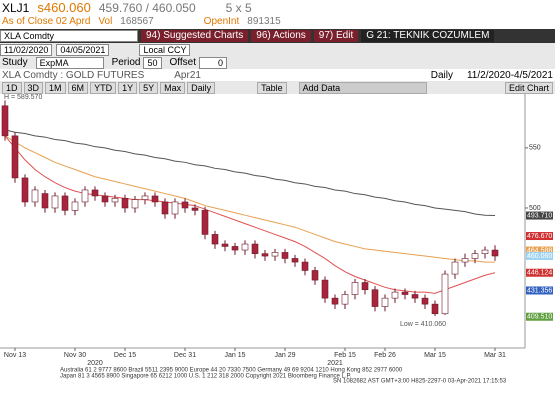 The image size is (555, 400). I want to click on as-of: As of Close 02 Aprd, so click(46, 21).